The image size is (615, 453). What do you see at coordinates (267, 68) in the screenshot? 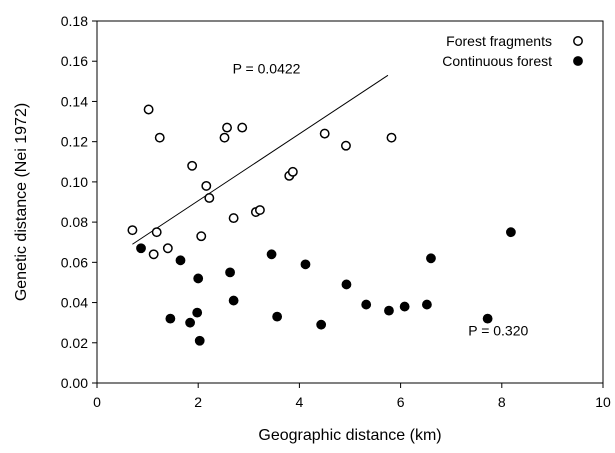
I see `p-value-annotation: P = 0.0422` at bounding box center [267, 68].